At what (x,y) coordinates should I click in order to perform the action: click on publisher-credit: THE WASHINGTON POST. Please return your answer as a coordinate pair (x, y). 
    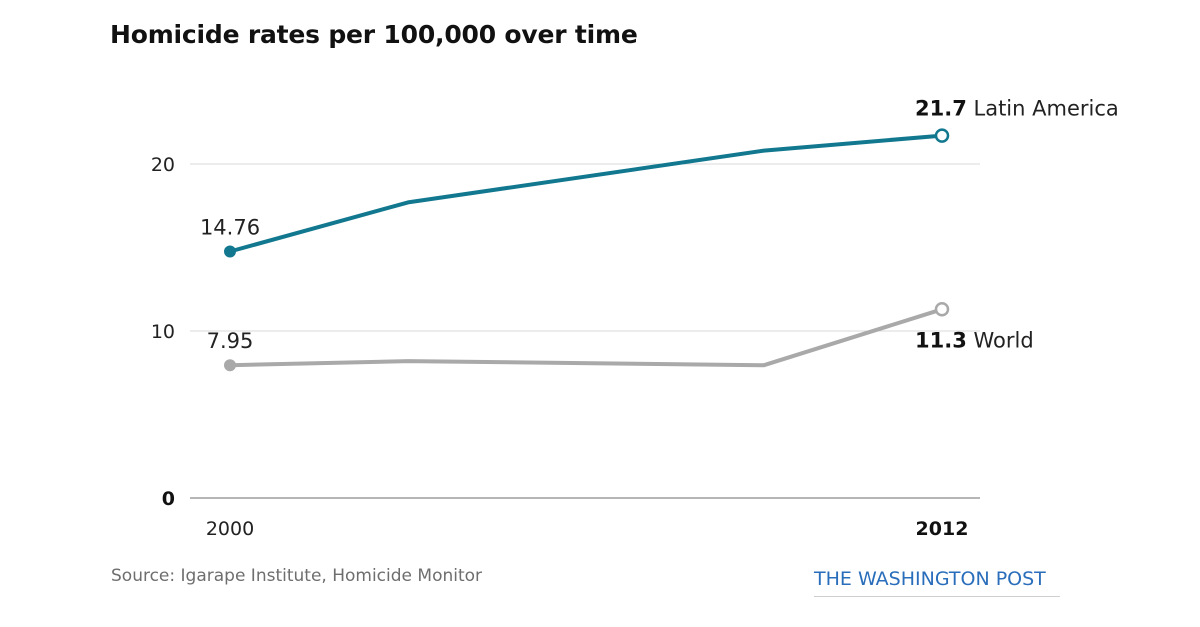
    Looking at the image, I should click on (937, 582).